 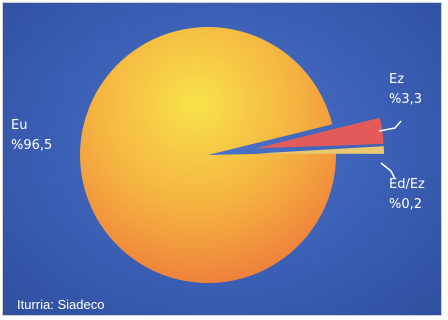 What do you see at coordinates (19, 125) in the screenshot?
I see `slice-name-1: Eu` at bounding box center [19, 125].